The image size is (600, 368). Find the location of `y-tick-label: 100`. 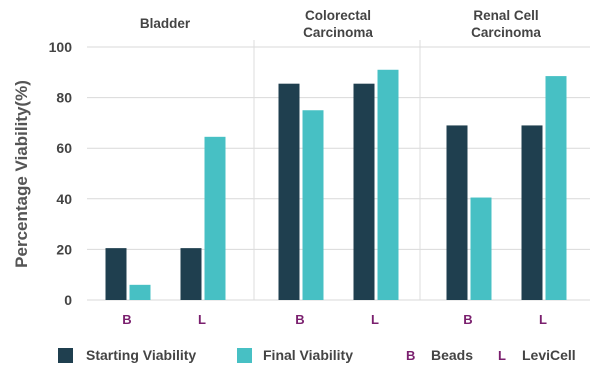

y-tick-label: 100 is located at coordinates (61, 47).